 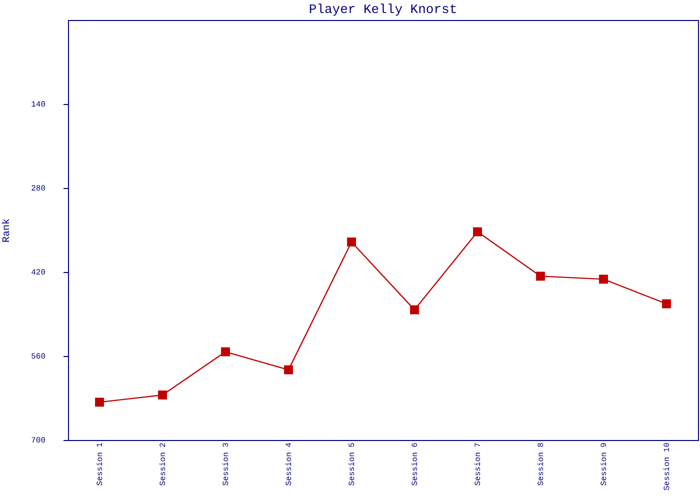 What do you see at coordinates (352, 464) in the screenshot?
I see `x-tick-label: Session 5` at bounding box center [352, 464].